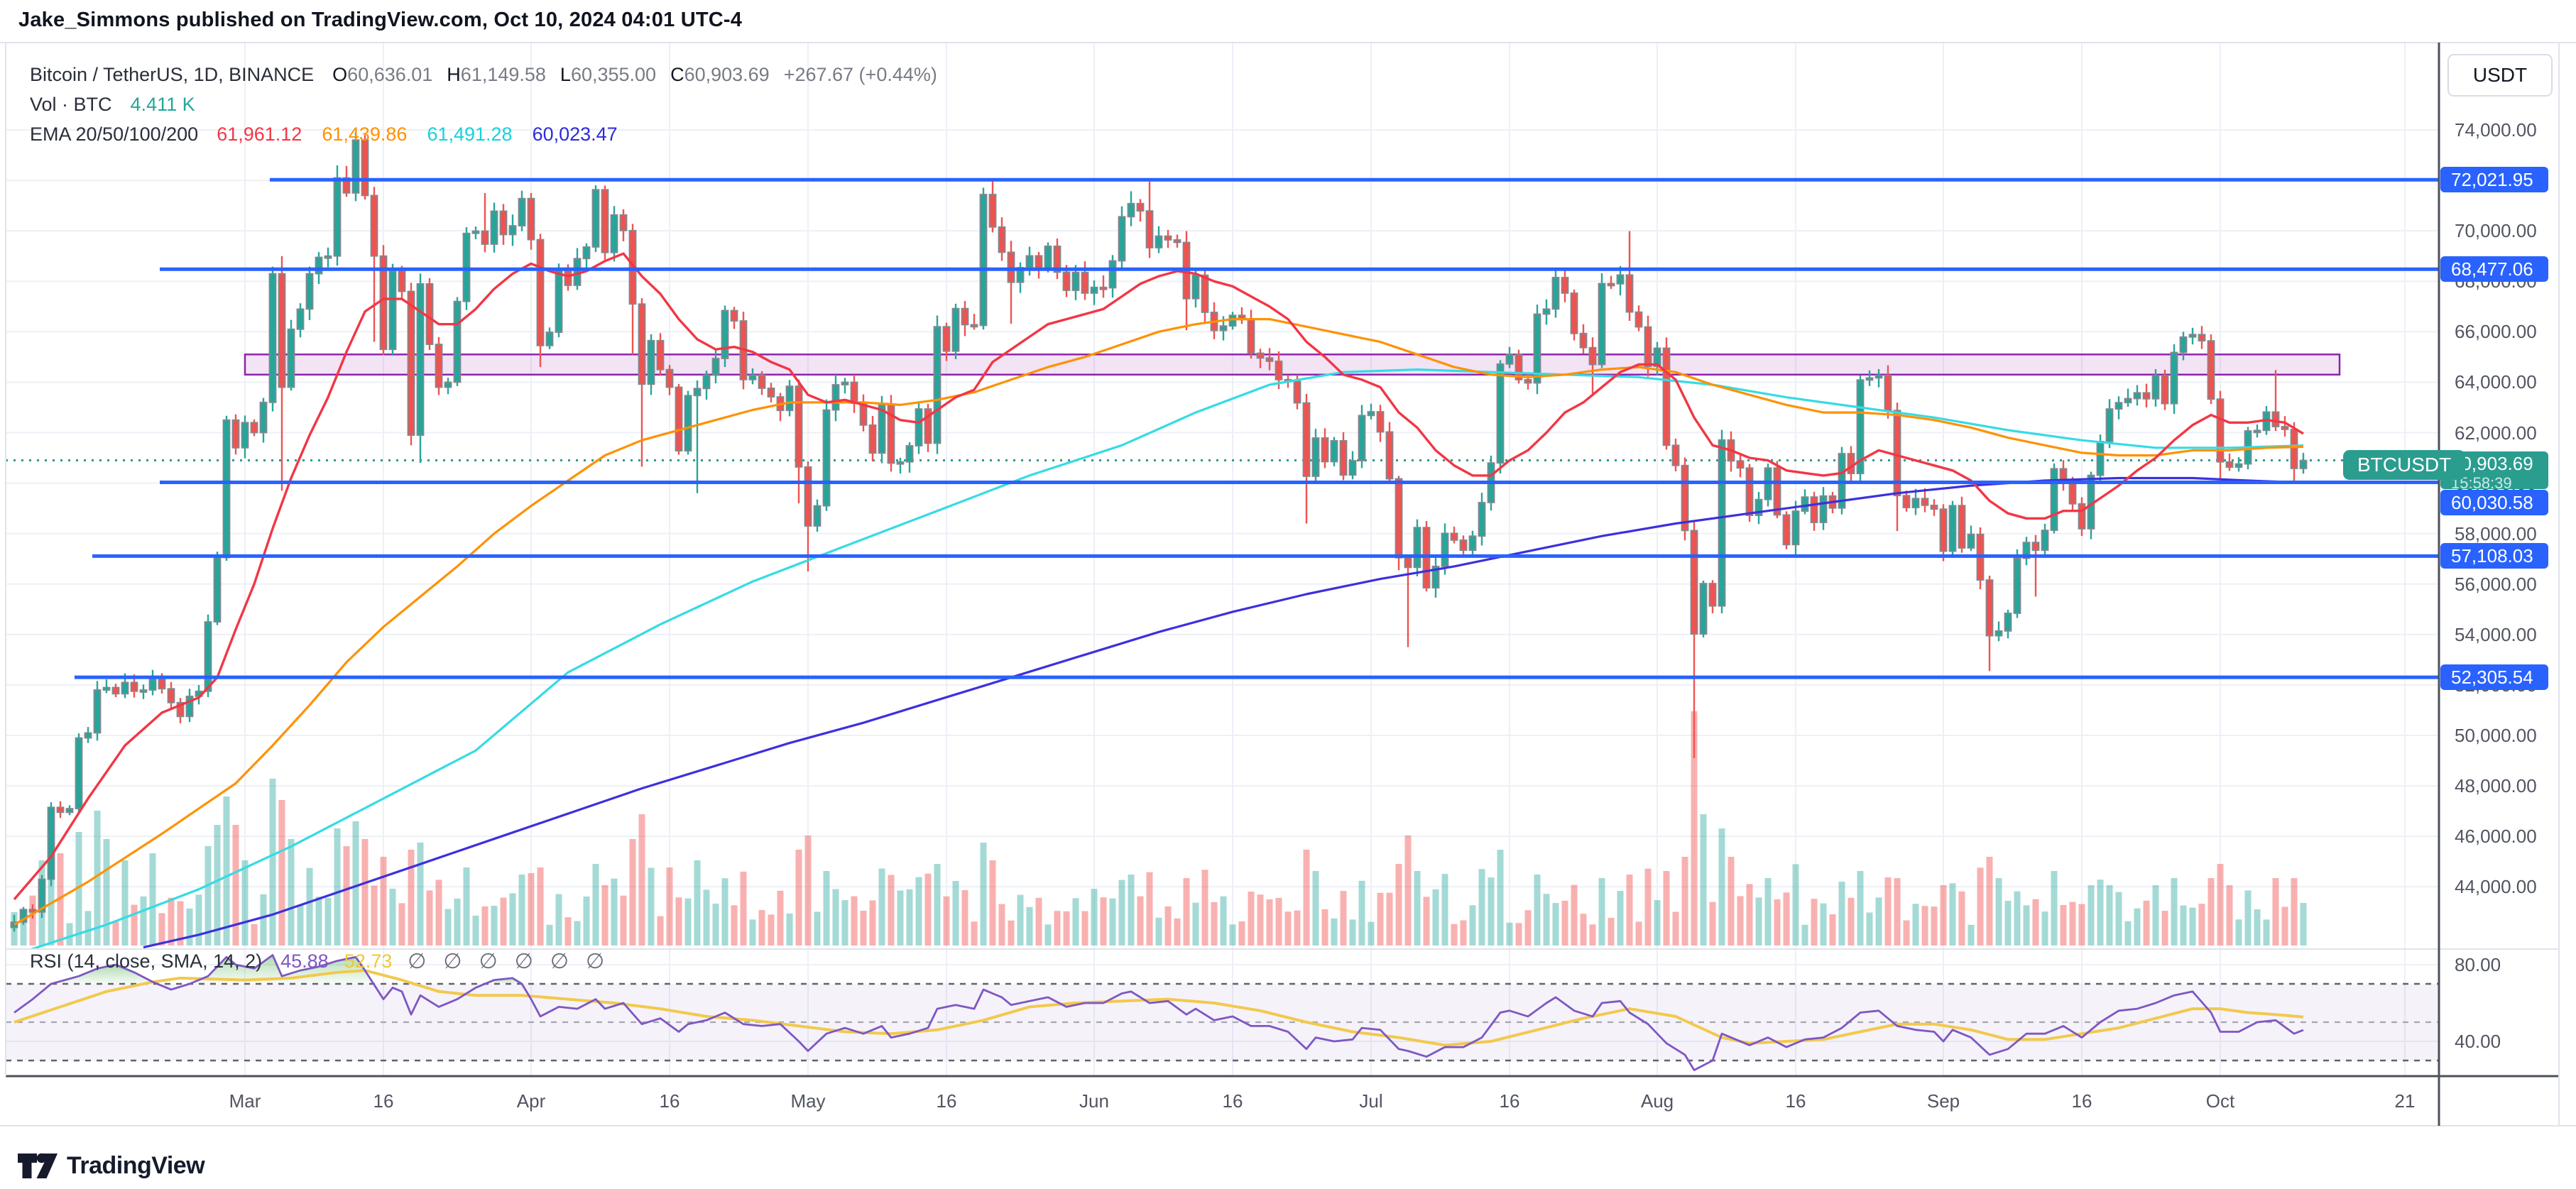 Image resolution: width=2576 pixels, height=1189 pixels. I want to click on price-level-chip: 72,021.95, so click(2494, 180).